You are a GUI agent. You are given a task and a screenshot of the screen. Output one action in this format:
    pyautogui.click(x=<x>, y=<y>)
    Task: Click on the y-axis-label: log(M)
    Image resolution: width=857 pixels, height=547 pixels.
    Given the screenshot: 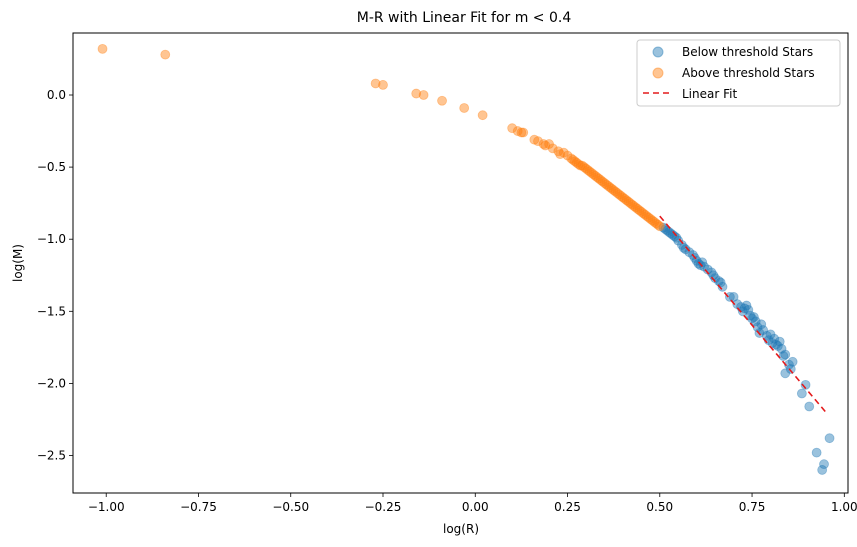 What is the action you would take?
    pyautogui.click(x=18, y=263)
    